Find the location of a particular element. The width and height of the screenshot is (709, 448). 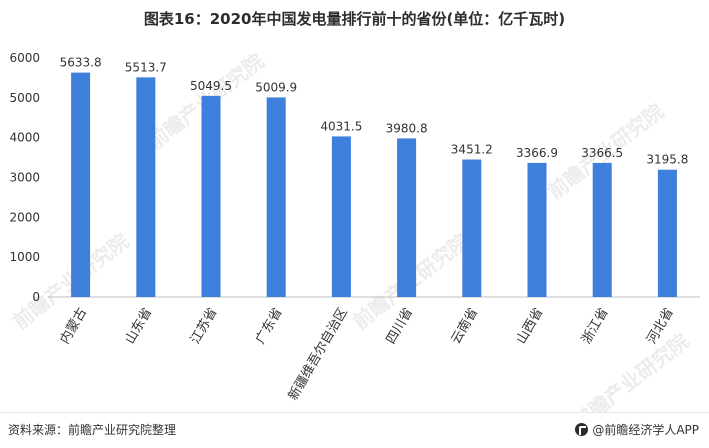

brand-logo-icon is located at coordinates (582, 429).